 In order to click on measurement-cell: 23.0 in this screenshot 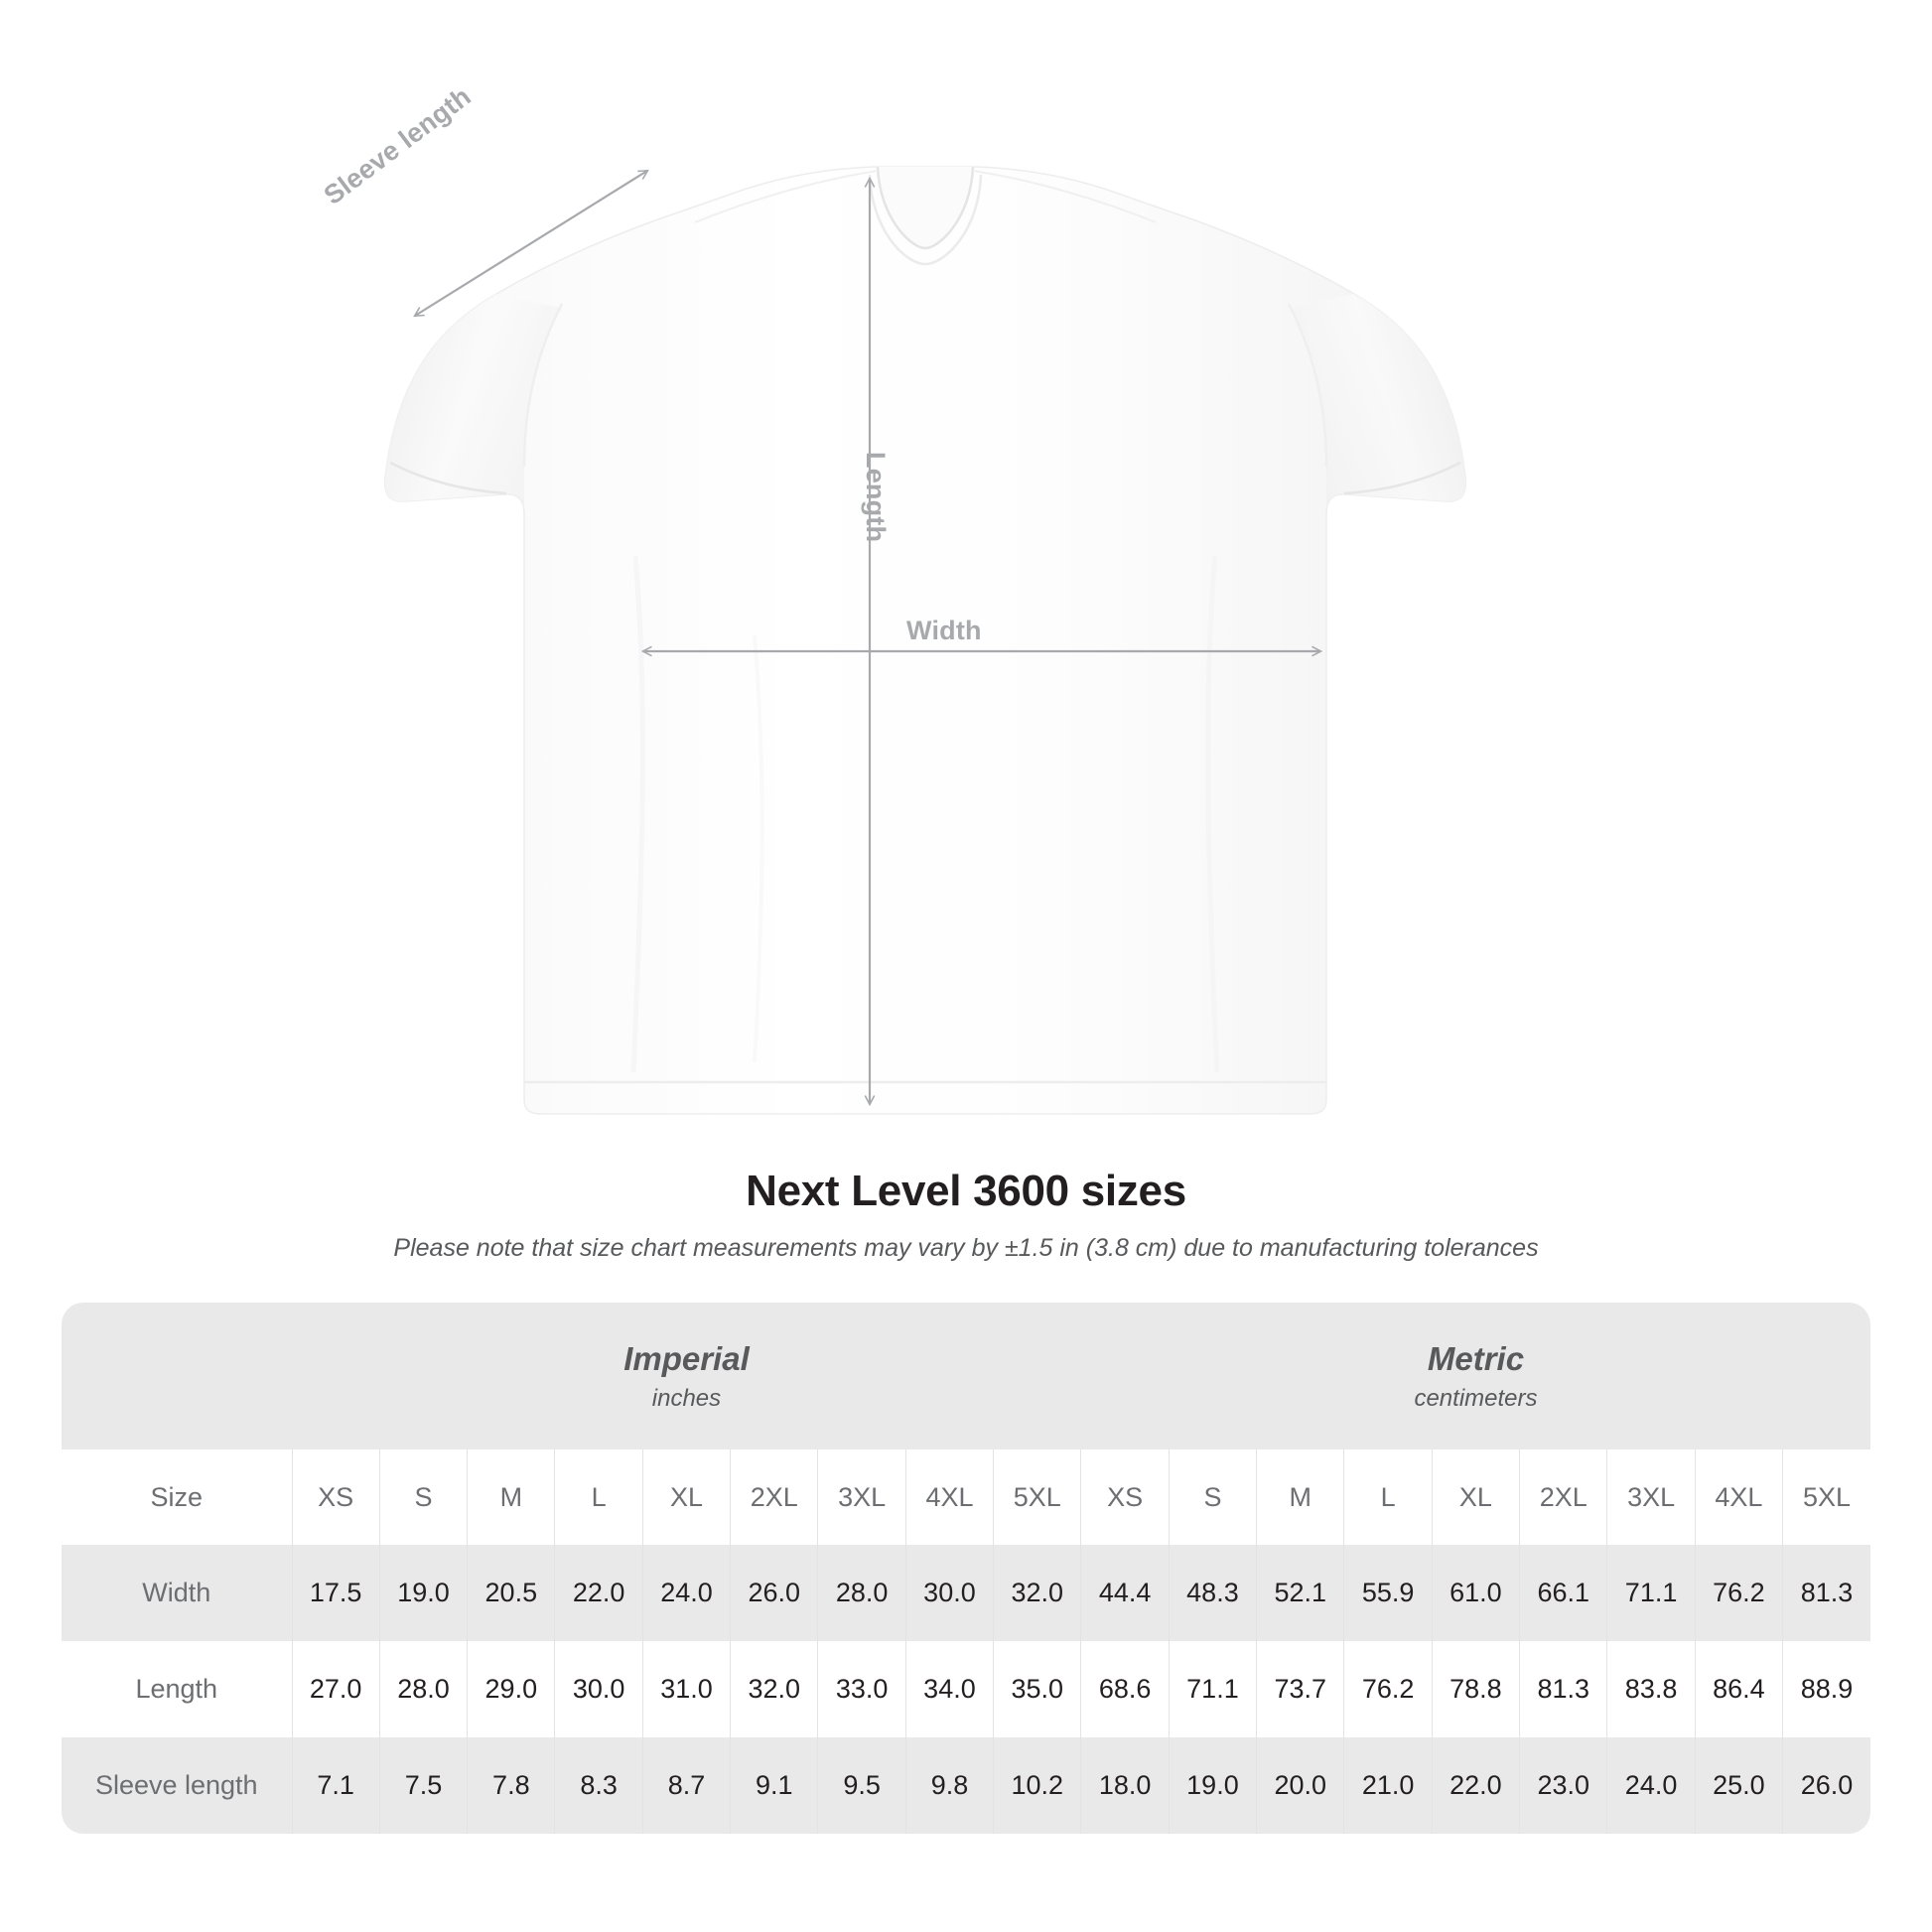, I will do `click(1563, 1786)`.